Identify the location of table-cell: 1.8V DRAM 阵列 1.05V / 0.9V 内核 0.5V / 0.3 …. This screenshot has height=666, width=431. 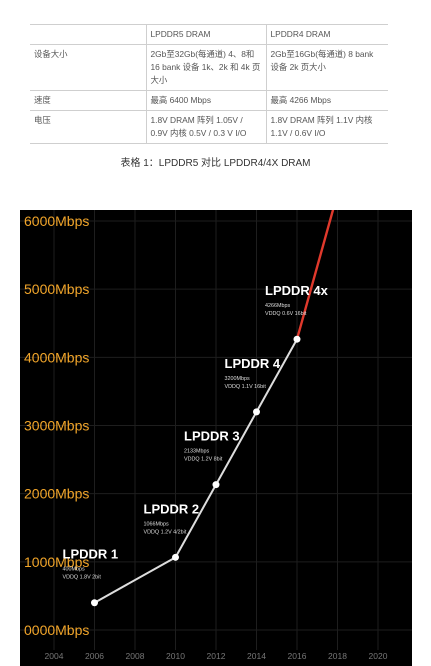
(205, 127).